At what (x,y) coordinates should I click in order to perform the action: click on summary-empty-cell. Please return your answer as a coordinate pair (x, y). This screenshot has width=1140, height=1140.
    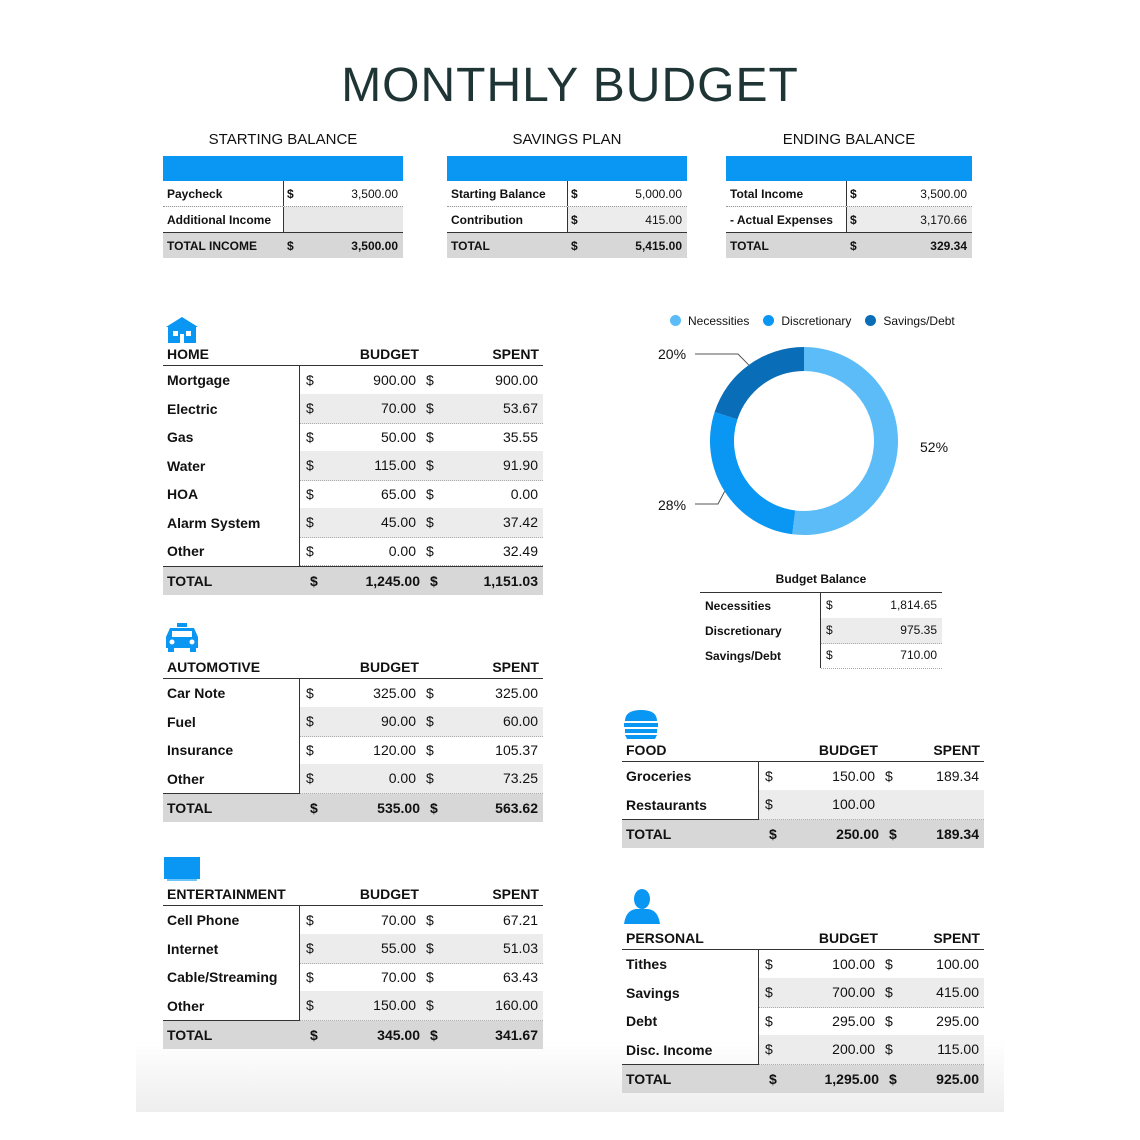
    Looking at the image, I should click on (343, 219).